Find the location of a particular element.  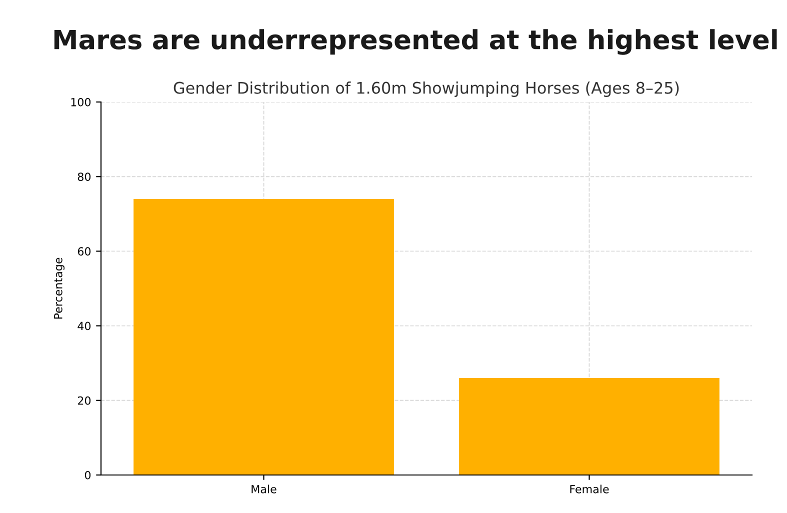

chart-subtitle: Gender Distribution of 1.60m Showjumping Horses (Ages 8–25) is located at coordinates (426, 89).